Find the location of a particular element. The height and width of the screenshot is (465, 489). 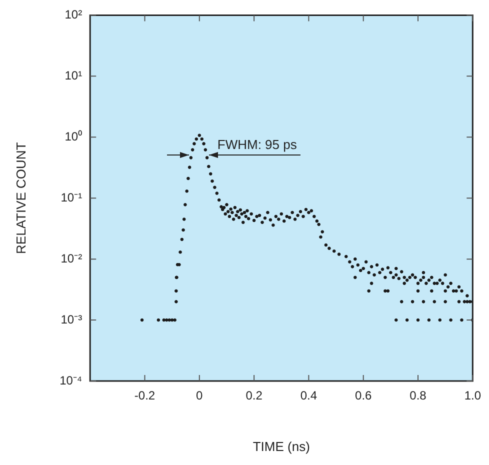

x-tick-label: 0.8 is located at coordinates (418, 395).